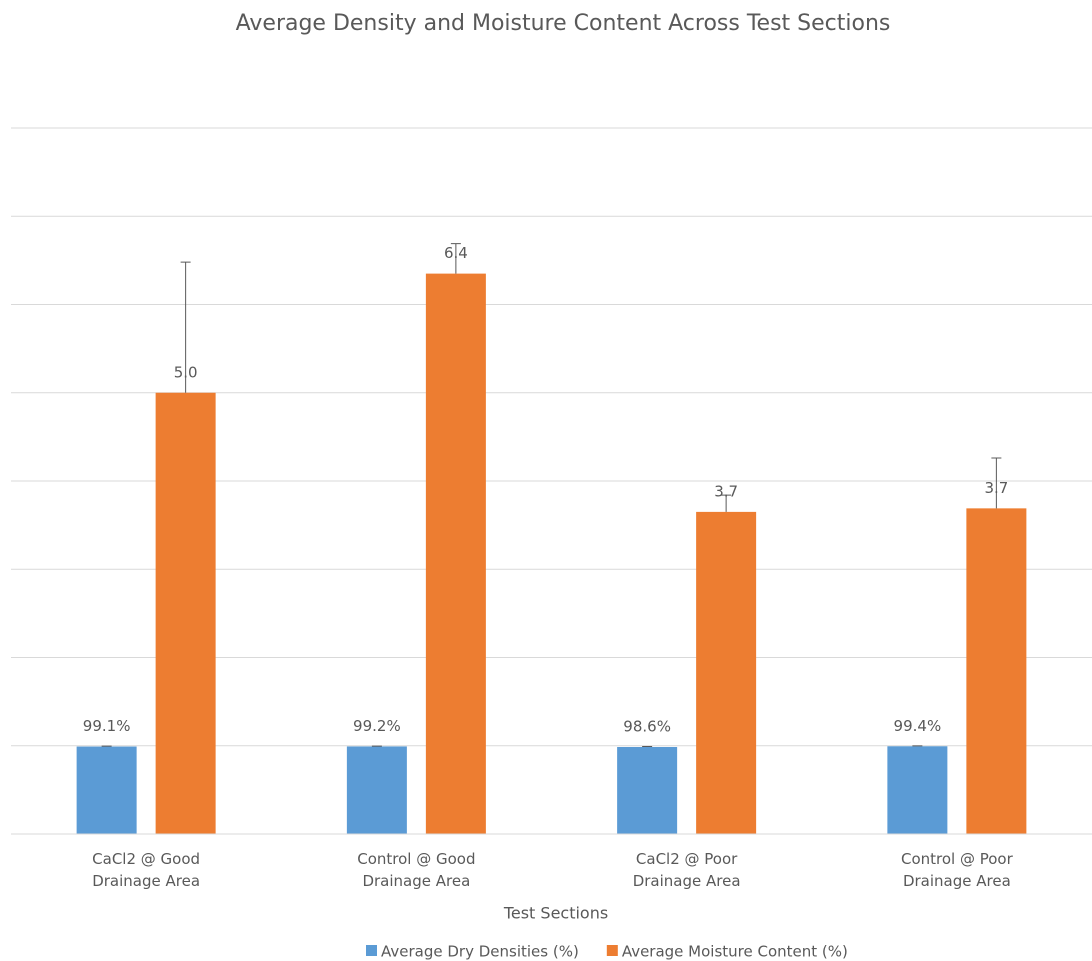  I want to click on data-label: 99.2%, so click(377, 726).